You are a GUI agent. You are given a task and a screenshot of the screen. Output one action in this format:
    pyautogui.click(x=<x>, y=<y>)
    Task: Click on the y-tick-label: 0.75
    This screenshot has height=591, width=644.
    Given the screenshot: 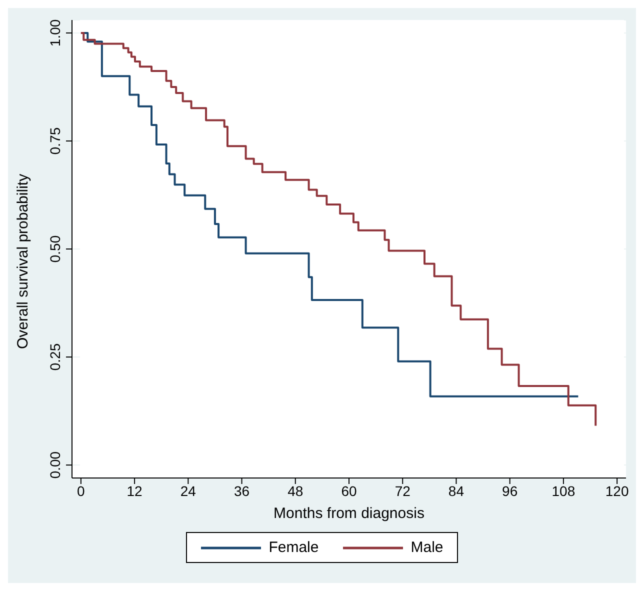 What is the action you would take?
    pyautogui.click(x=55, y=141)
    